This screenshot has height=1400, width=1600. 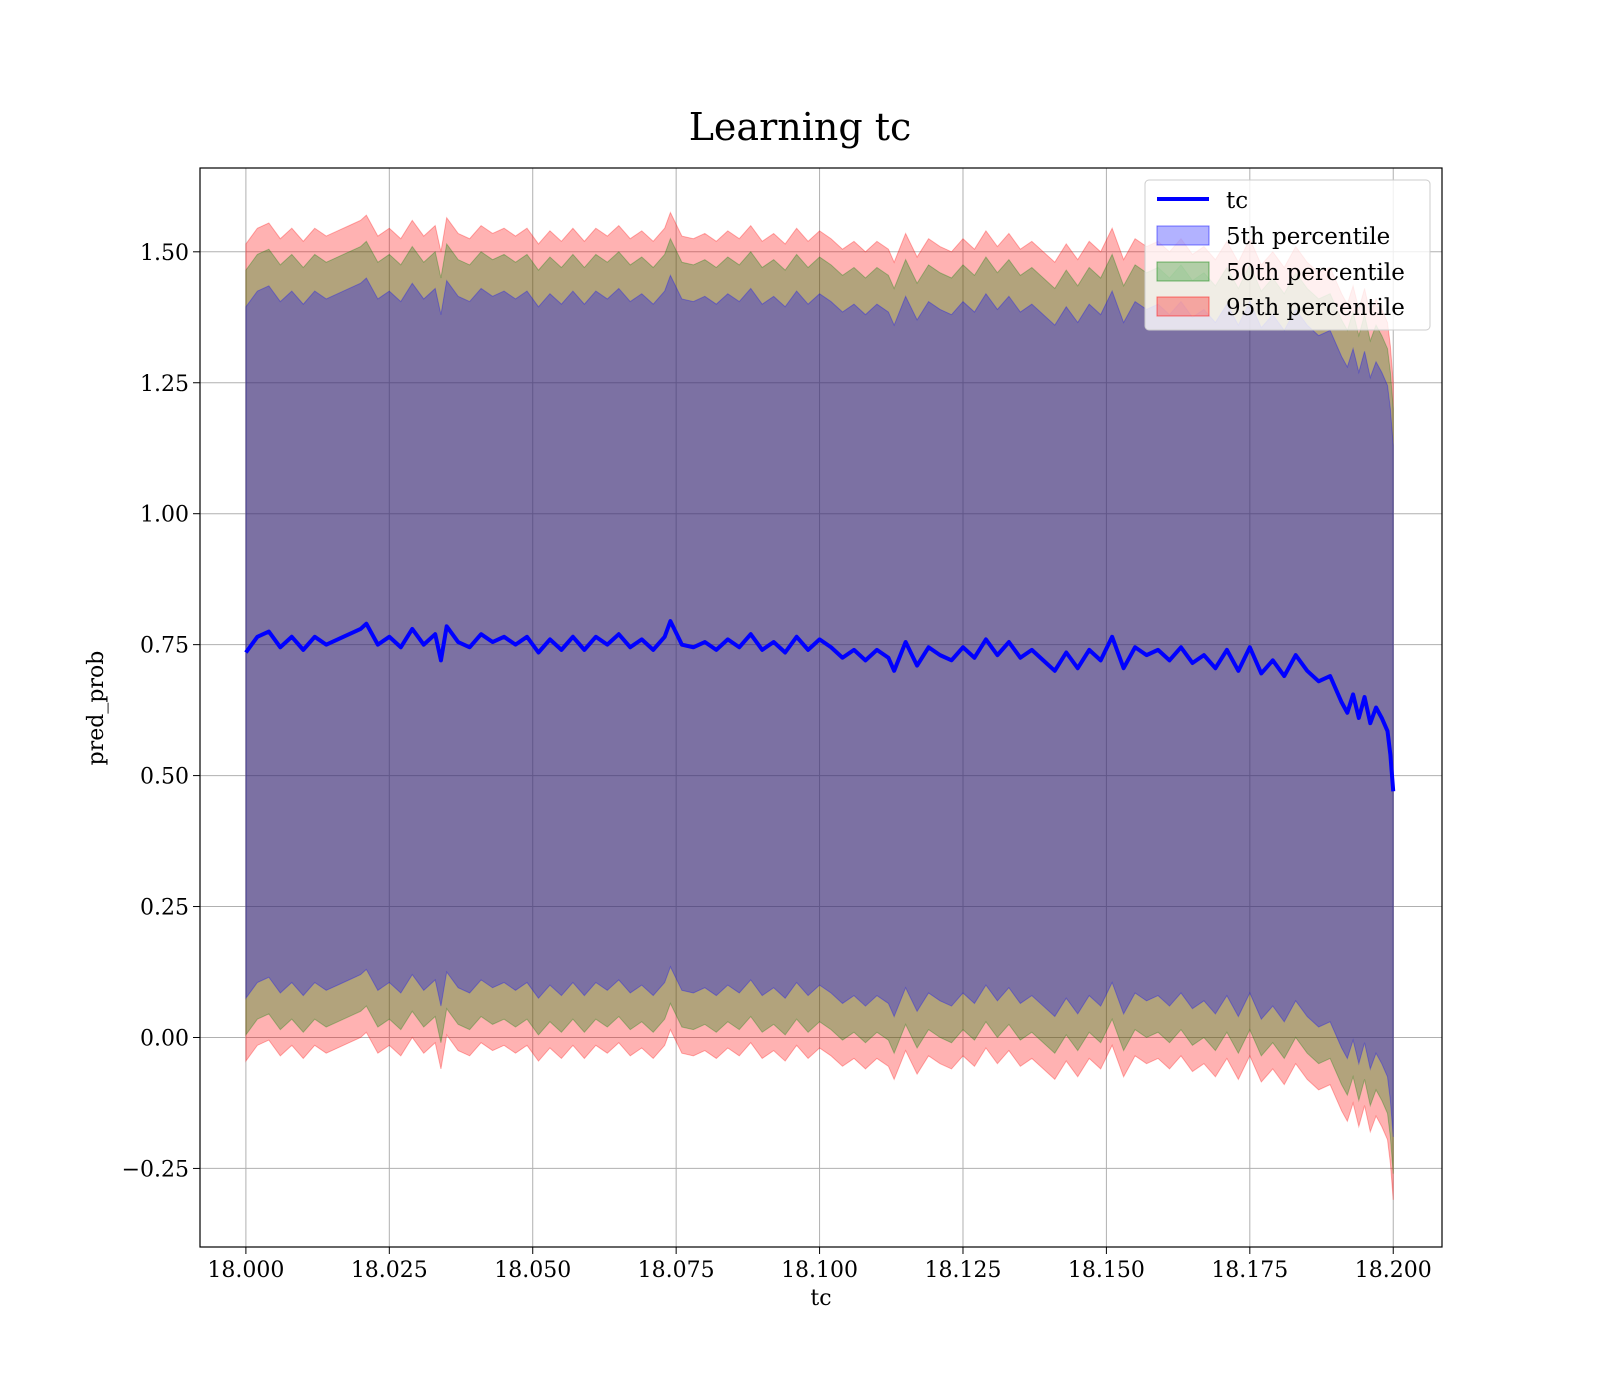 What do you see at coordinates (820, 1298) in the screenshot?
I see `x-axis-label: tc` at bounding box center [820, 1298].